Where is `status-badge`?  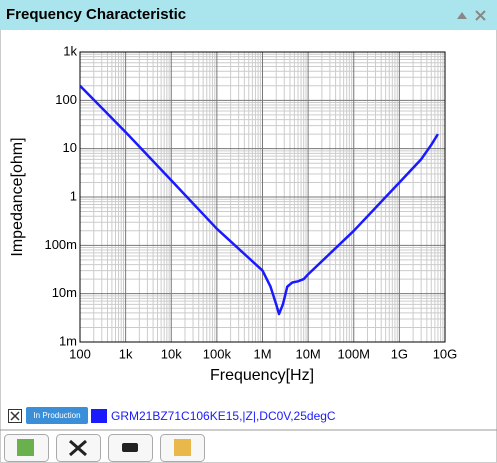
status-badge is located at coordinates (57, 415).